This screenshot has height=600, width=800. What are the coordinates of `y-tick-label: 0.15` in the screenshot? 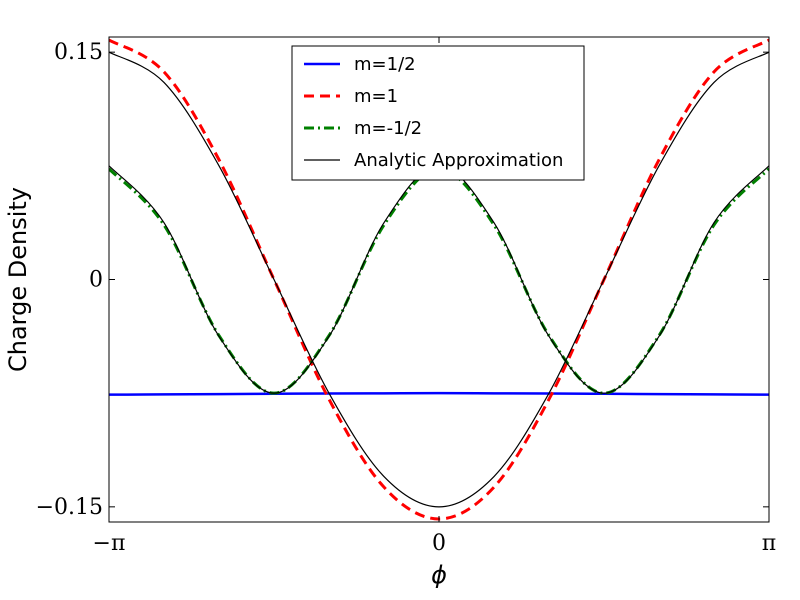 It's located at (78, 52).